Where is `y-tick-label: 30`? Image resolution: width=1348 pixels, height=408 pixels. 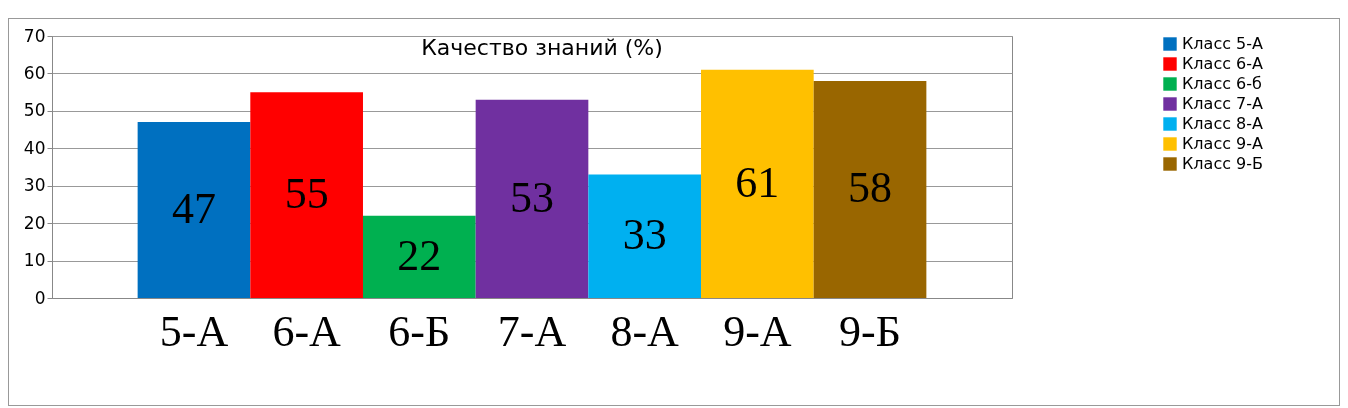 y-tick-label: 30 is located at coordinates (34, 185).